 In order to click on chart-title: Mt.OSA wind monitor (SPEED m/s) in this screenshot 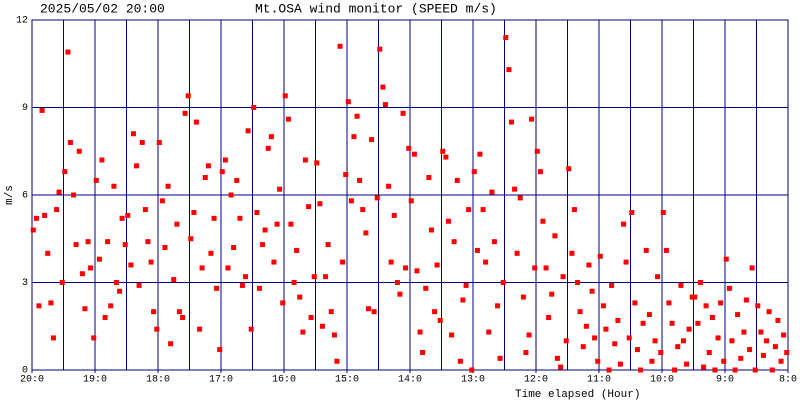, I will do `click(376, 8)`.